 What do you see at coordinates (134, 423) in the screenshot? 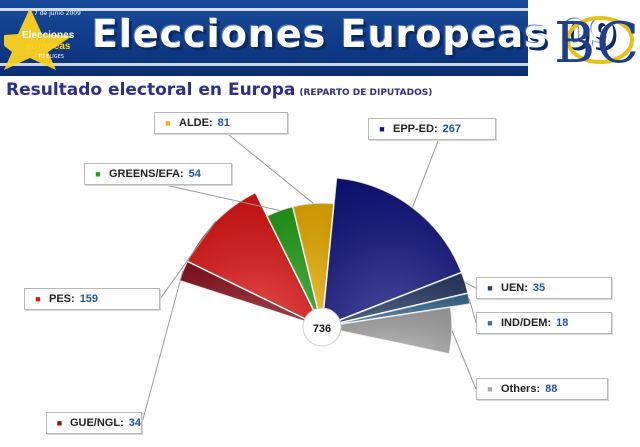
I see `label-value-gue-ngl: 34` at bounding box center [134, 423].